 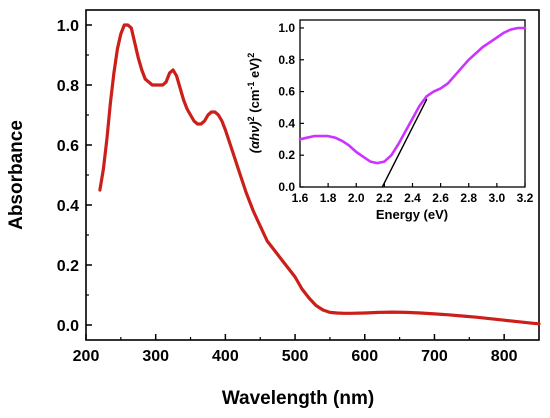 I want to click on inset-x-tick-label: 2.8, so click(x=468, y=198).